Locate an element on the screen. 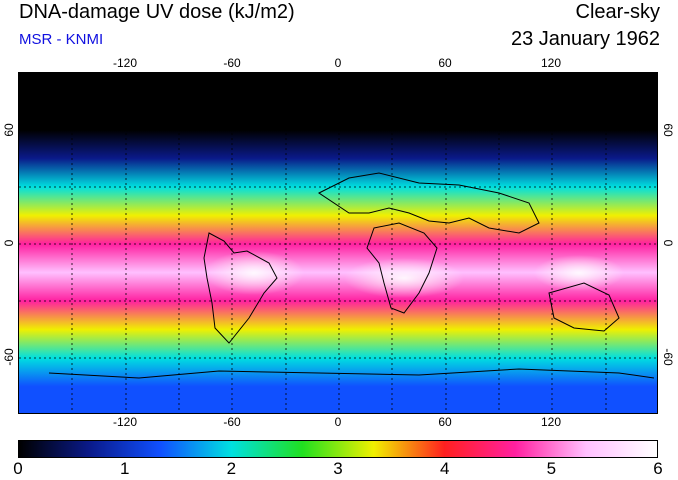 The width and height of the screenshot is (678, 480). date-label: 23 January 1962 is located at coordinates (585, 39).